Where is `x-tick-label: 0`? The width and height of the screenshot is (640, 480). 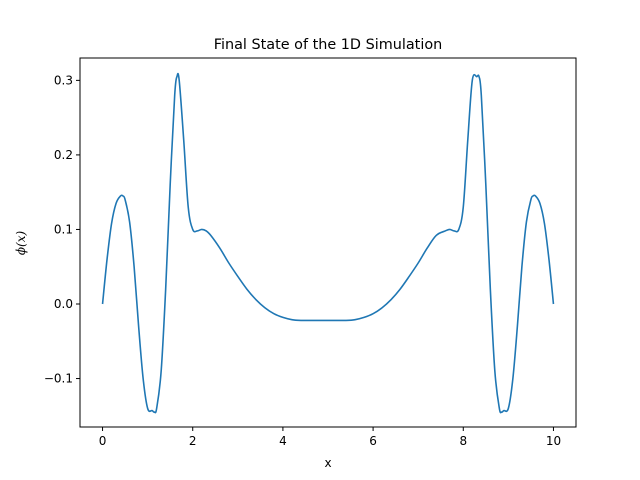 x-tick-label: 0 is located at coordinates (103, 441).